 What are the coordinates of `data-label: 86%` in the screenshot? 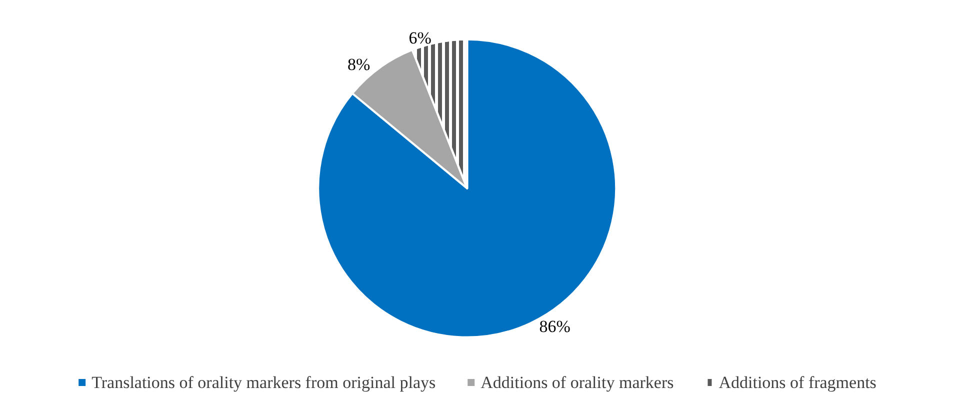 It's located at (554, 326).